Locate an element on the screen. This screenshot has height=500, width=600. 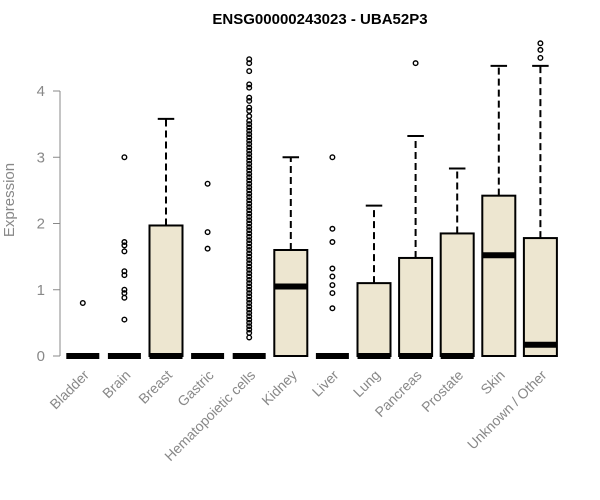
y-tick-label: 3 is located at coordinates (41, 157).